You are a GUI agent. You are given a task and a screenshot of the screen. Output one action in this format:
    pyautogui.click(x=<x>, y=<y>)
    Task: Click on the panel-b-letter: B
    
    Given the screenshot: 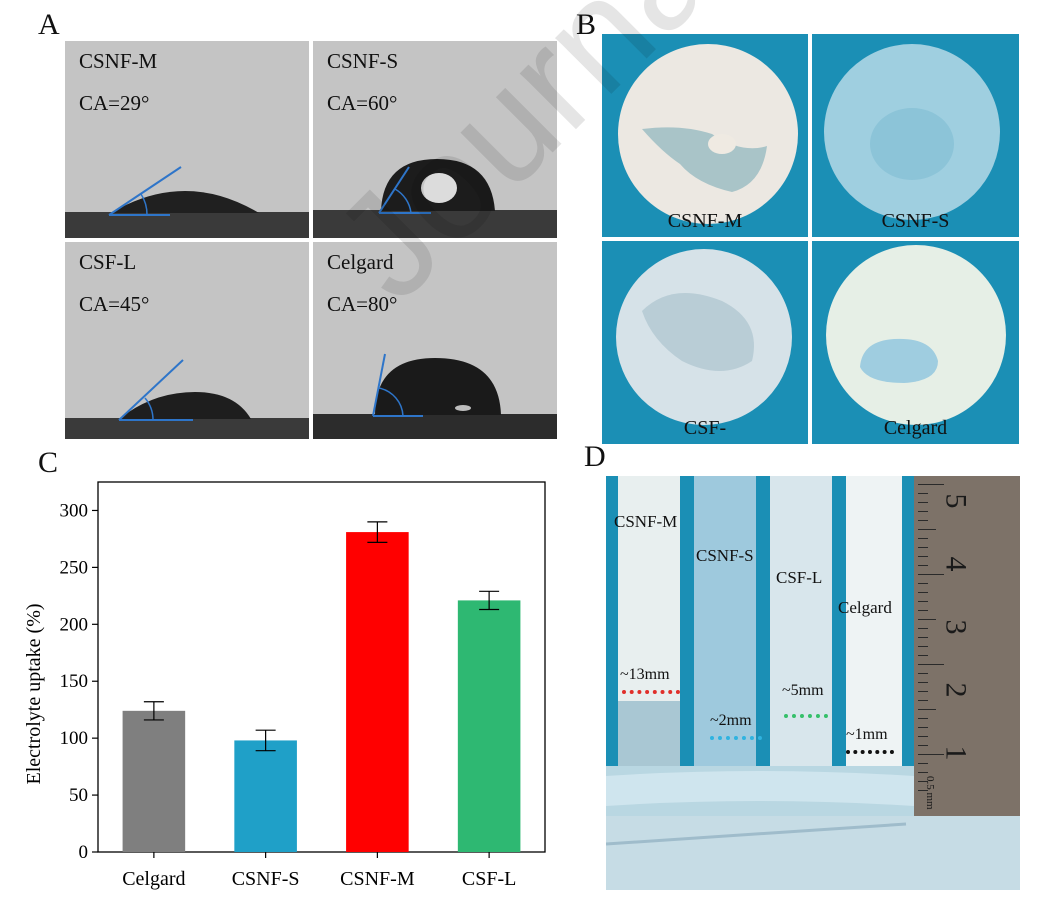 What is the action you would take?
    pyautogui.click(x=586, y=24)
    